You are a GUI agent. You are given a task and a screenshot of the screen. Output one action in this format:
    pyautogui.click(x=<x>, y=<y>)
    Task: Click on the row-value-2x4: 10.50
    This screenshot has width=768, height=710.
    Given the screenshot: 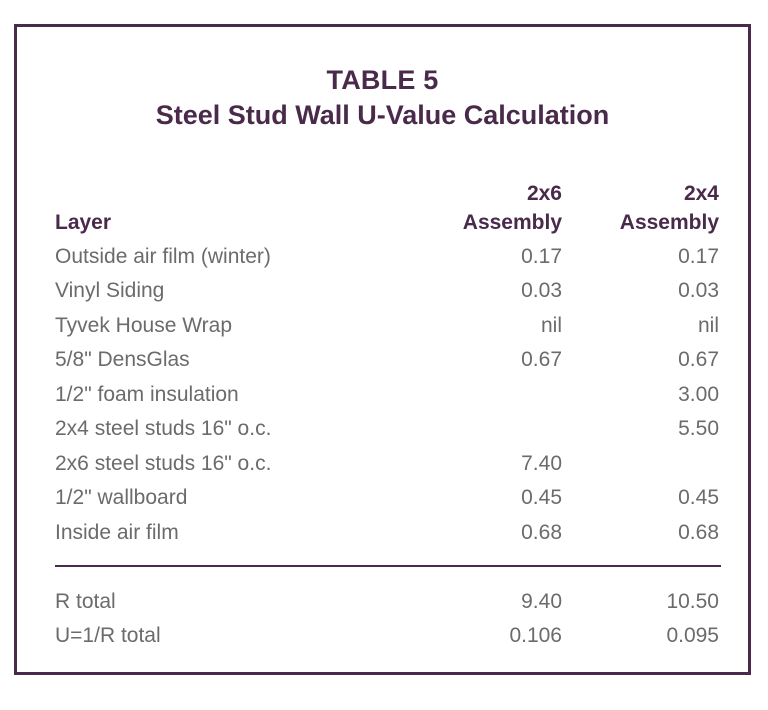 What is the action you would take?
    pyautogui.click(x=692, y=601)
    